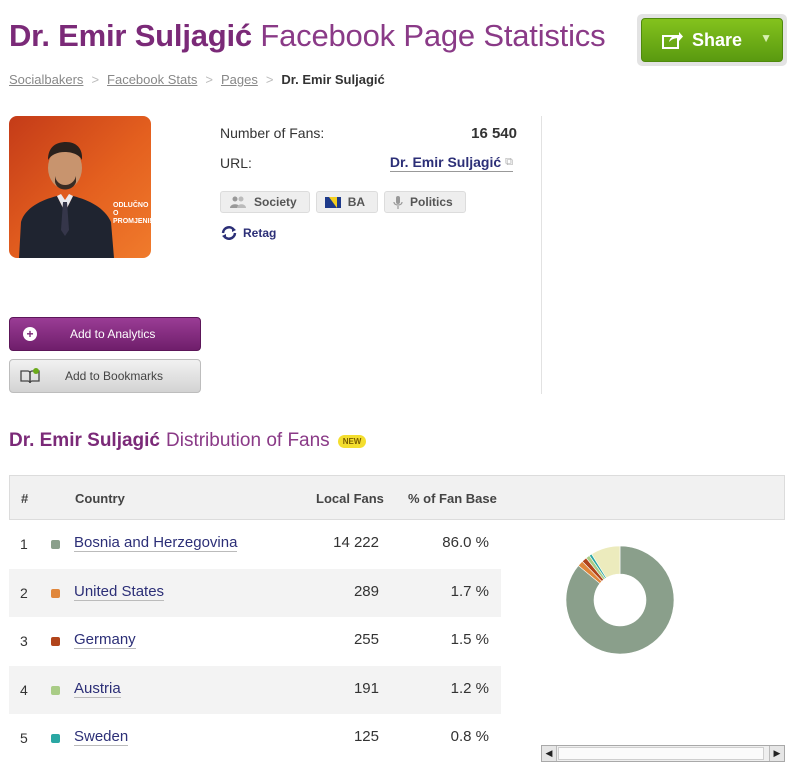  What do you see at coordinates (25, 498) in the screenshot?
I see `column-header-rank: #` at bounding box center [25, 498].